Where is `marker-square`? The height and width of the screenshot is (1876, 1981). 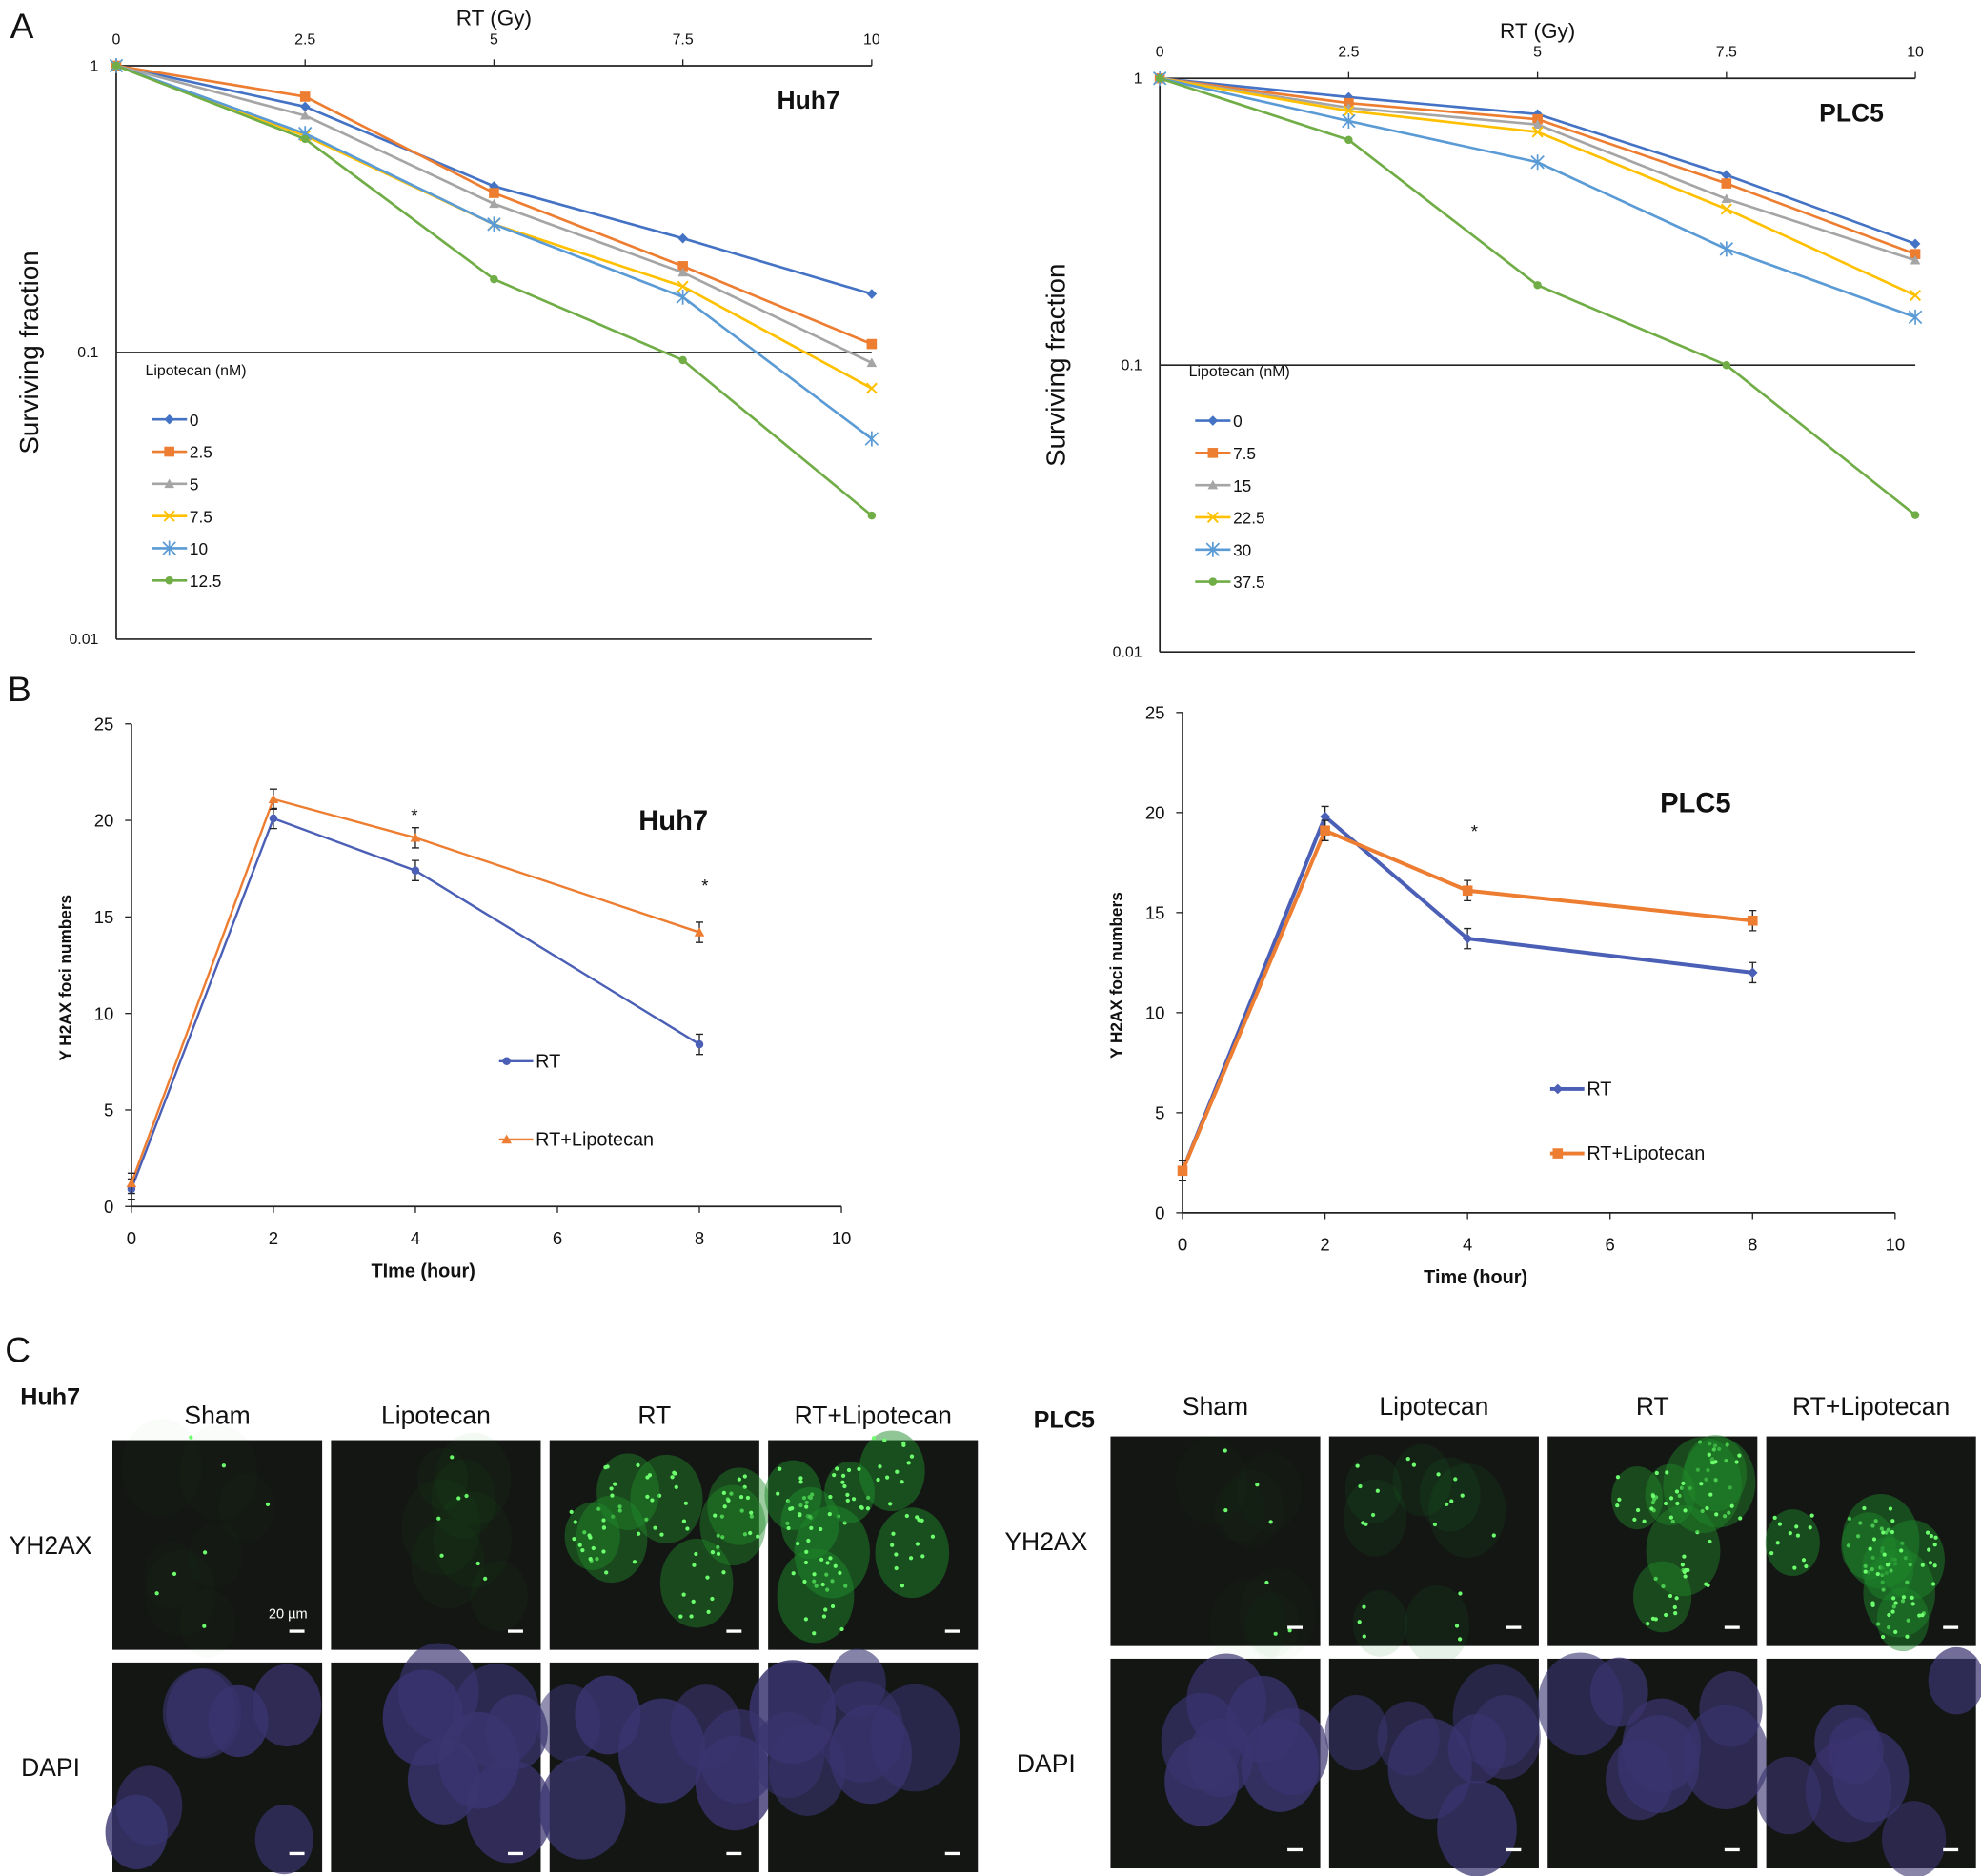 marker-square is located at coordinates (1752, 921).